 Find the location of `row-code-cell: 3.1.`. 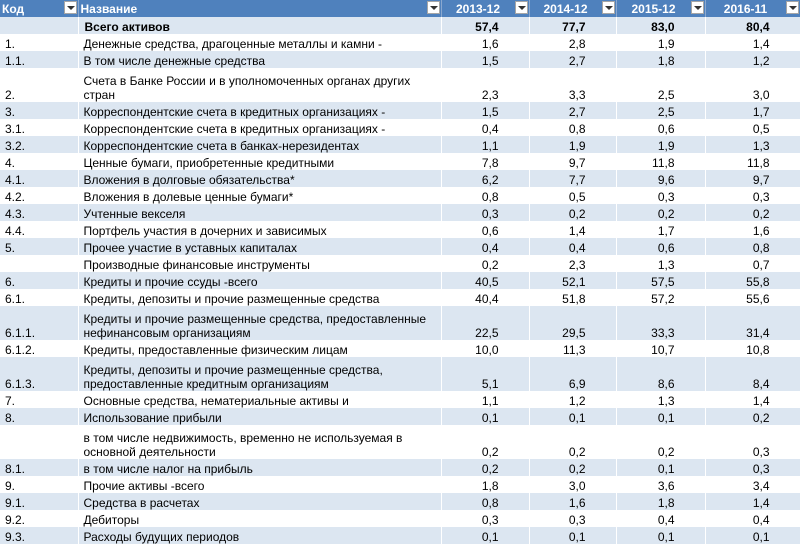

row-code-cell: 3.1. is located at coordinates (39, 127).